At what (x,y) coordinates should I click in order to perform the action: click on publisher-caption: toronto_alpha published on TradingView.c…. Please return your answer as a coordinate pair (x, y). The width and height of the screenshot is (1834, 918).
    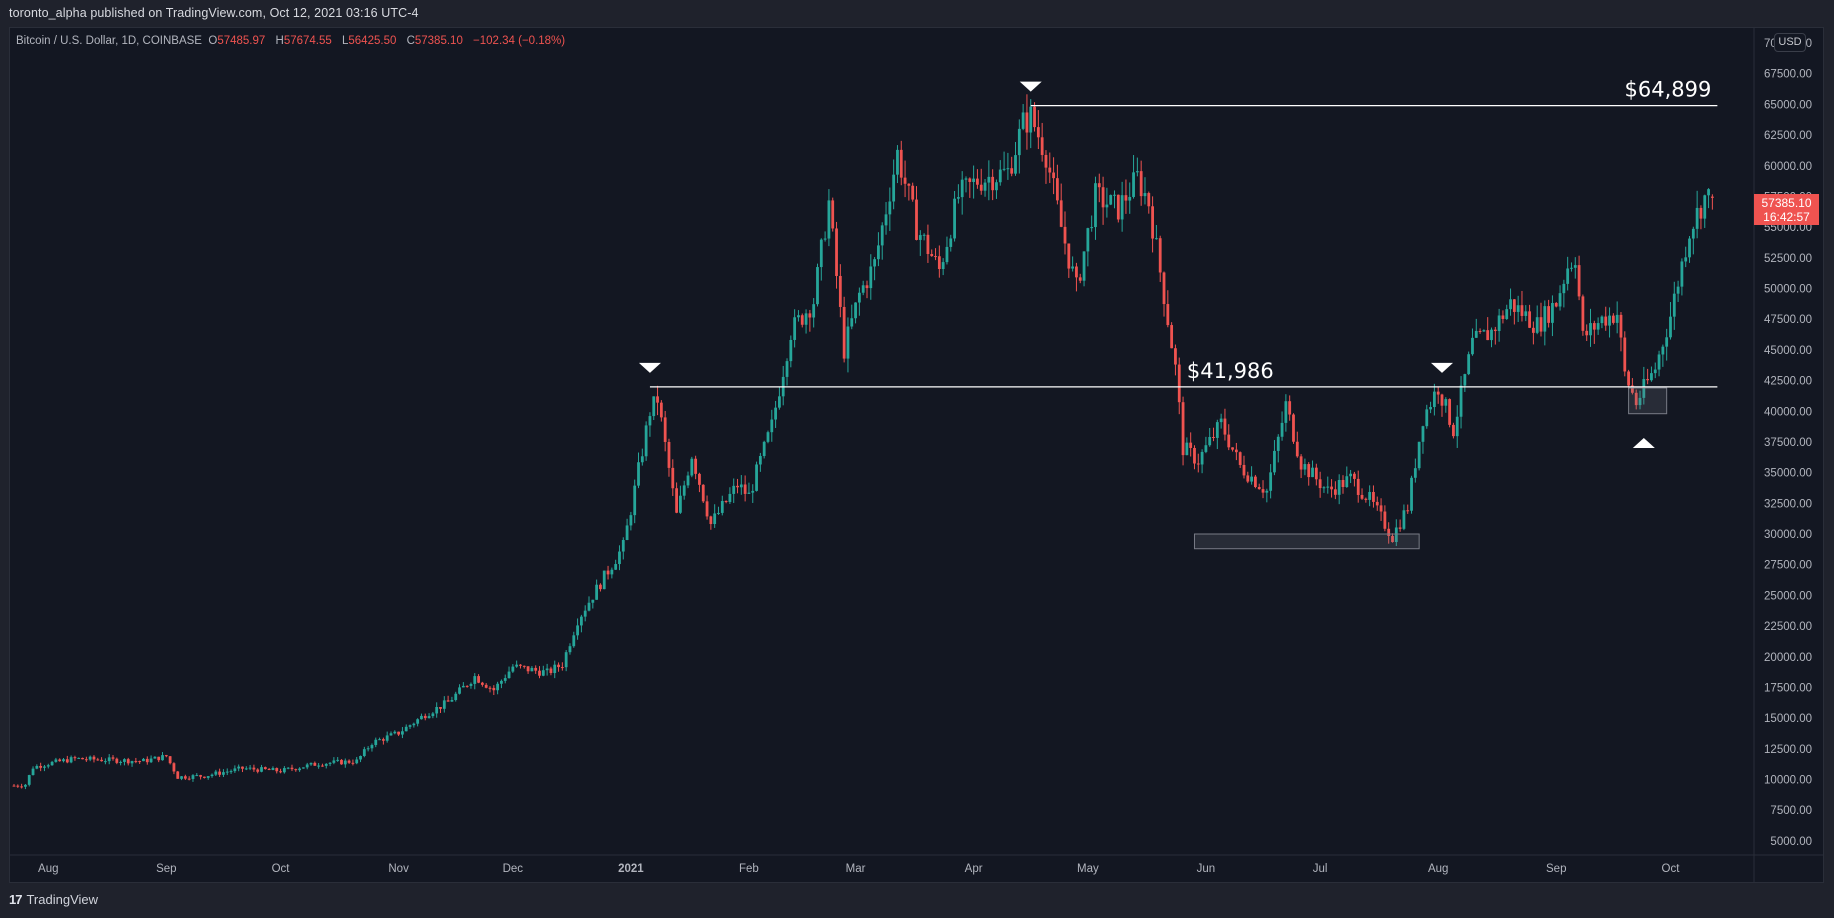
    Looking at the image, I should click on (214, 13).